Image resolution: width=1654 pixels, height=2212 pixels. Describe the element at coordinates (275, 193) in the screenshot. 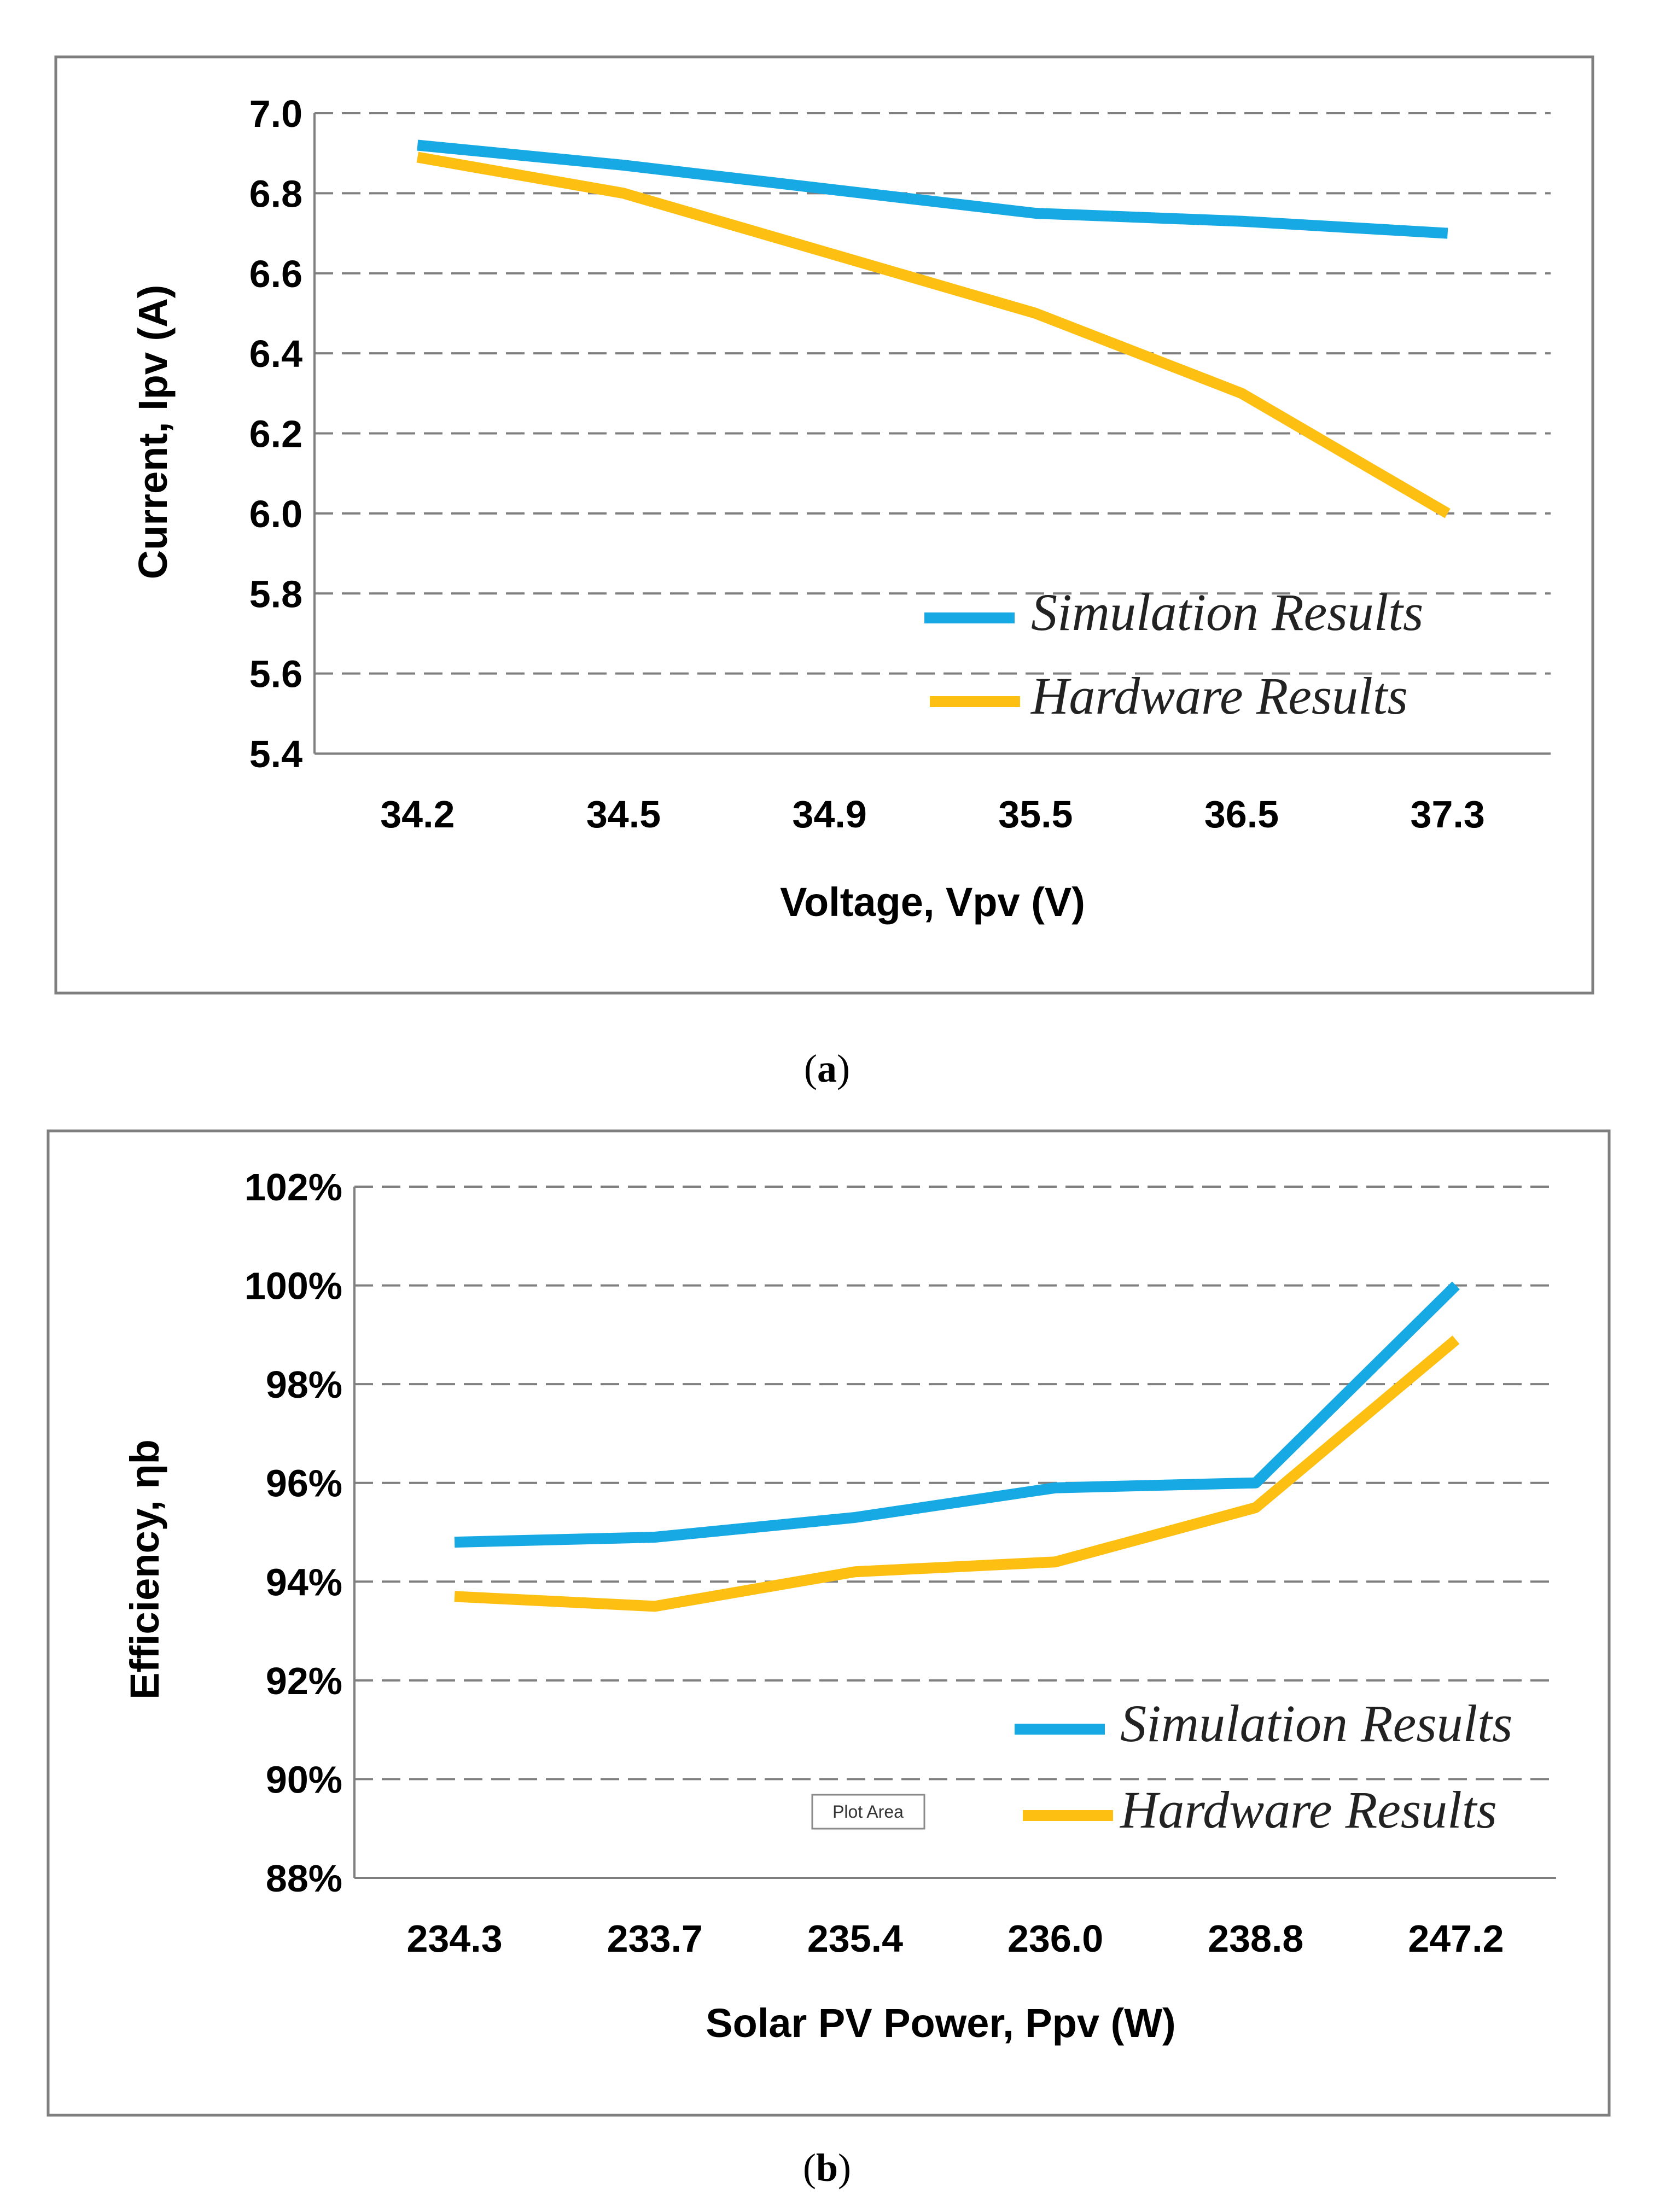

I see `a-y-tick-label: 6.8` at that location.